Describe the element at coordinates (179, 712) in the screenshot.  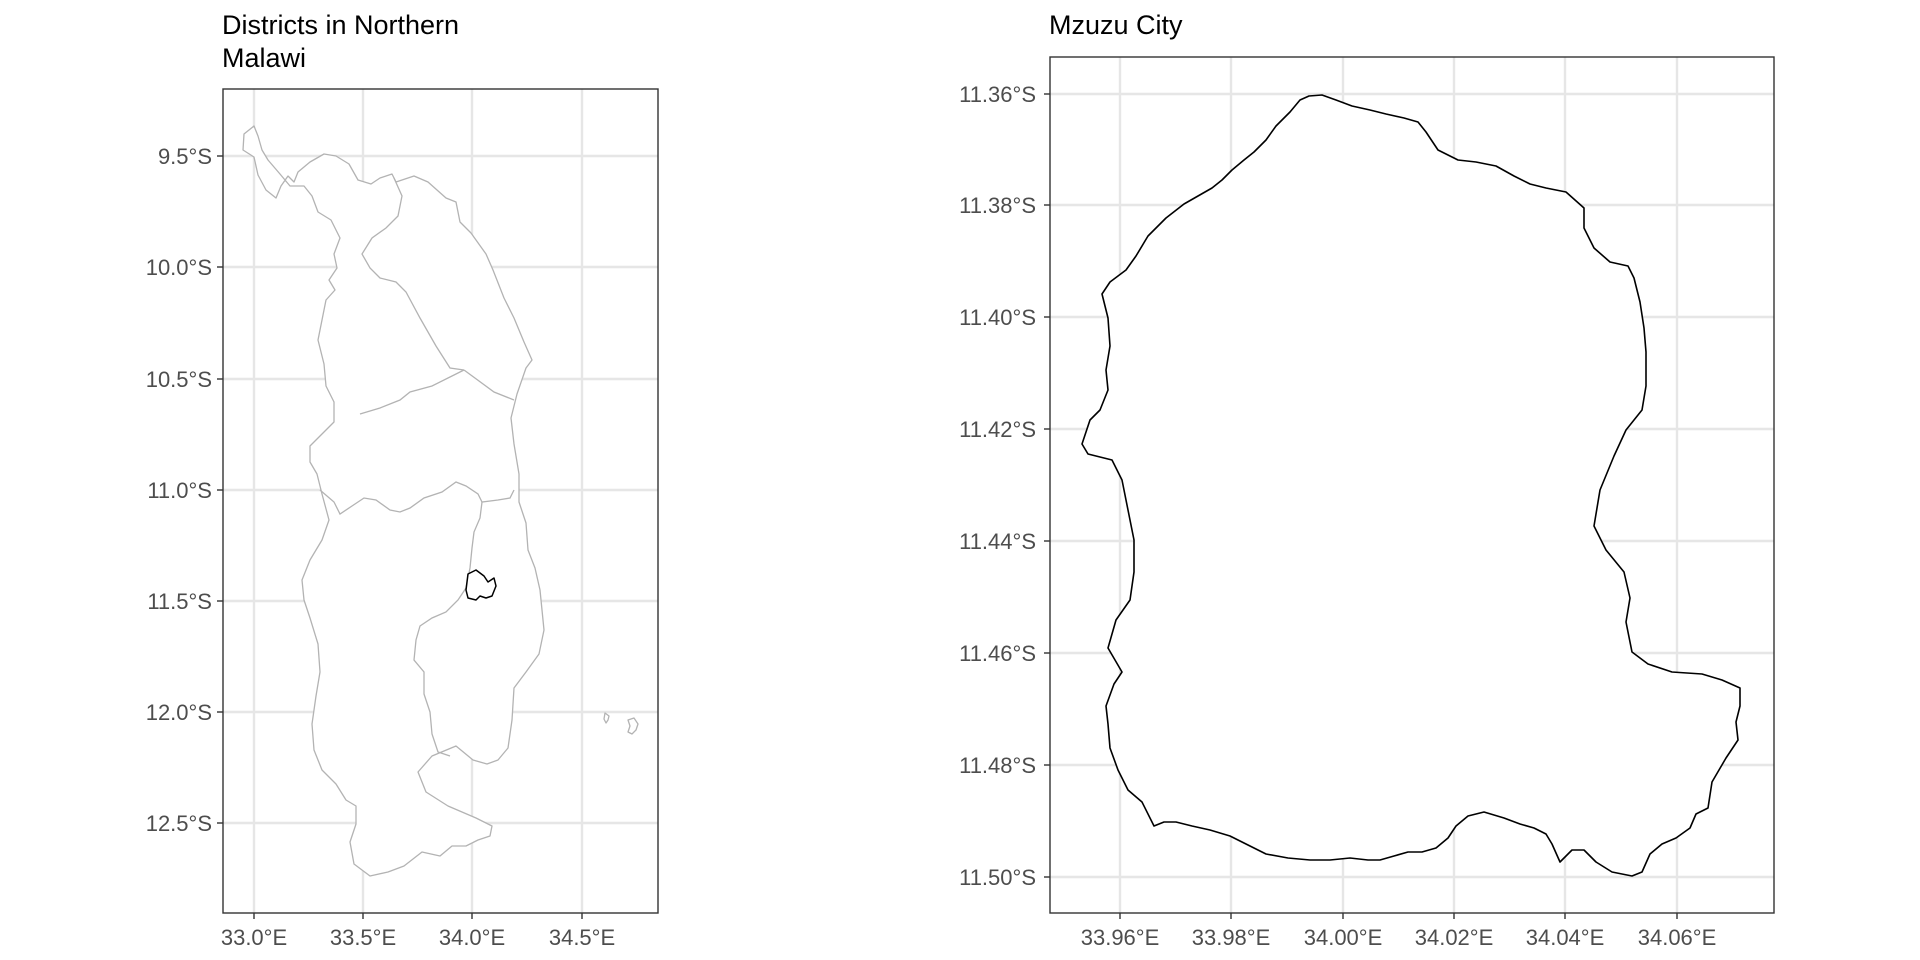
I see `left-y-tick-label: 12.0°S` at that location.